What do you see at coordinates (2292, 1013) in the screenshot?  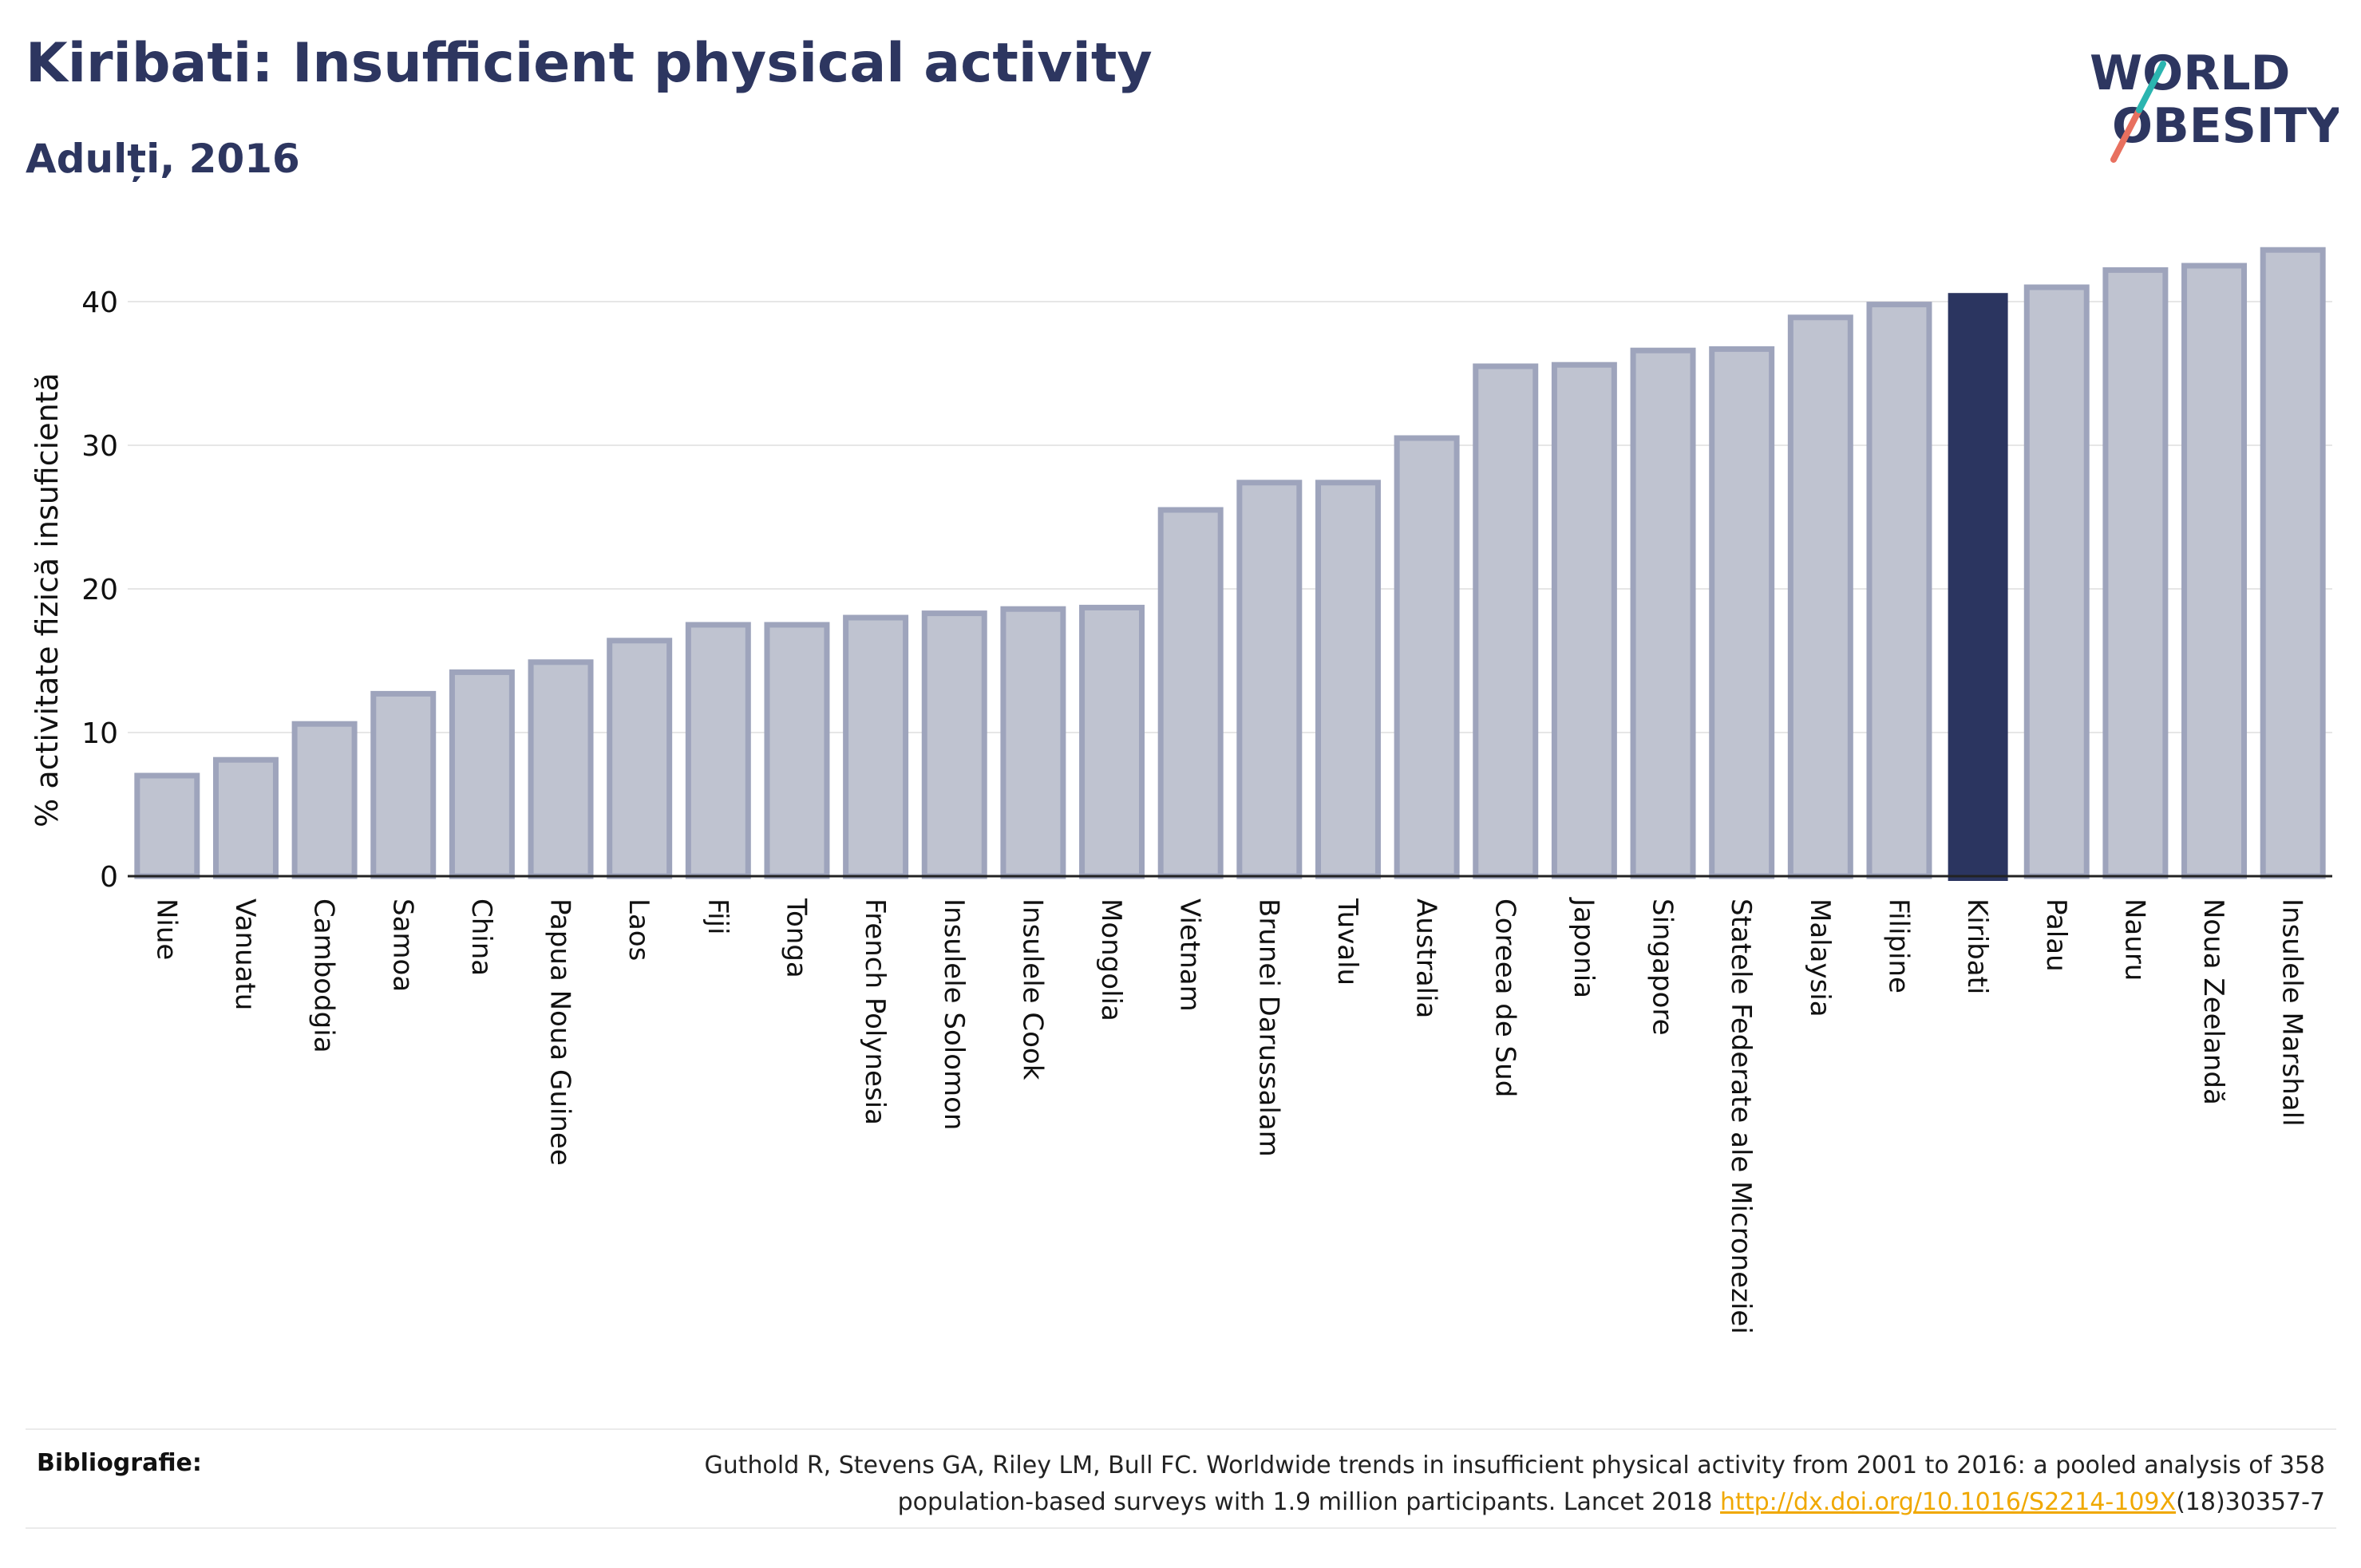 I see `x-tick-label: Insulele Marshall` at bounding box center [2292, 1013].